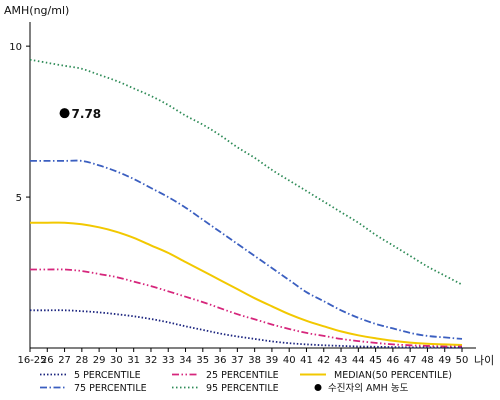  What do you see at coordinates (19, 123) in the screenshot?
I see `y-ticks: 5 10` at bounding box center [19, 123].